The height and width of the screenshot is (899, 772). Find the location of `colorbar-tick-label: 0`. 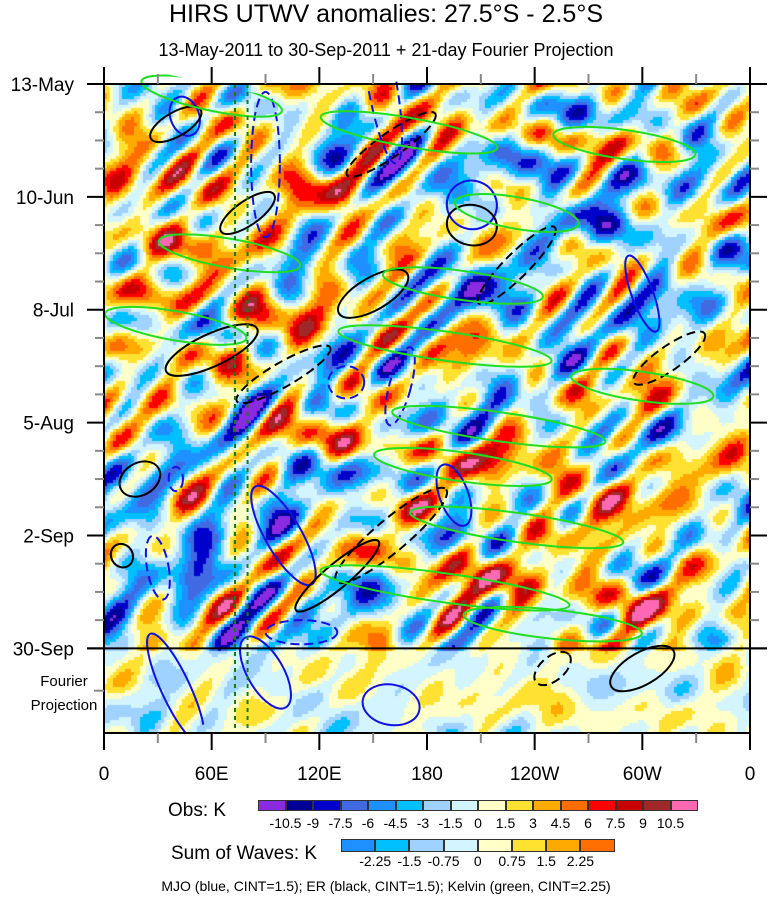

colorbar-tick-label: 0 is located at coordinates (477, 861).